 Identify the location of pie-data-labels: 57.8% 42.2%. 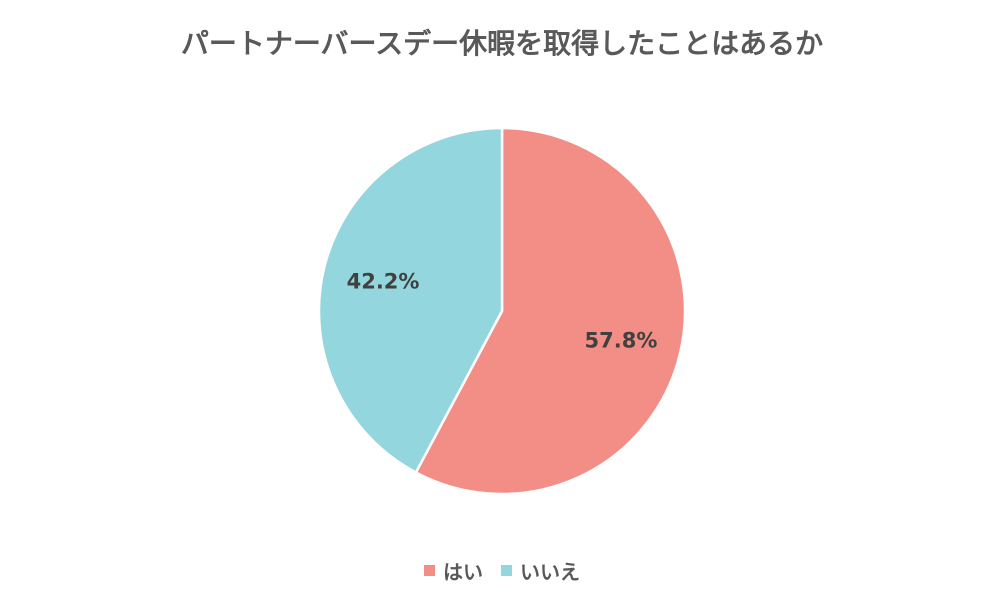
(502, 310).